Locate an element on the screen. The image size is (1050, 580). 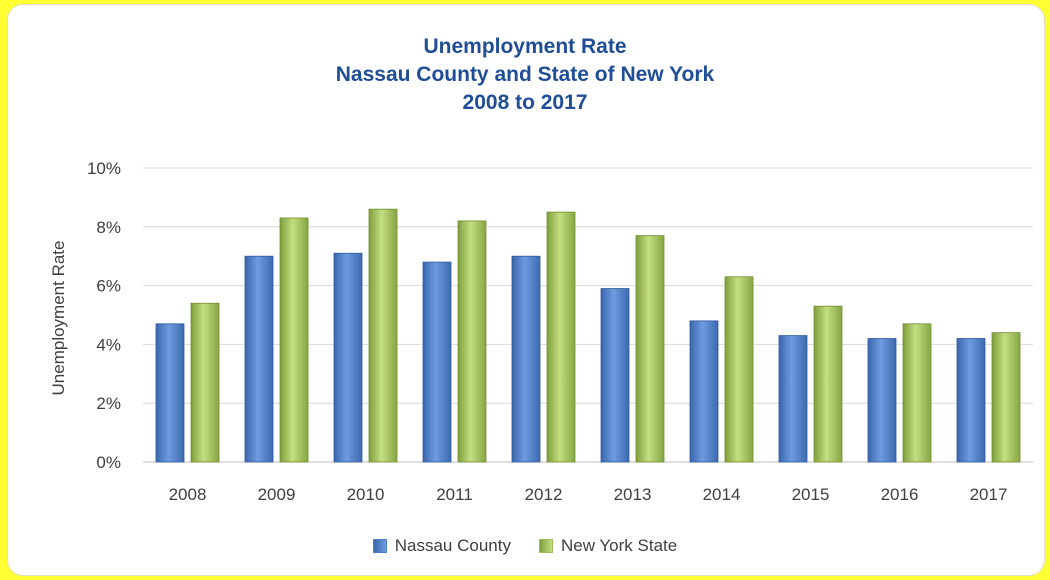
bar-nassau-county-2009 is located at coordinates (259, 359).